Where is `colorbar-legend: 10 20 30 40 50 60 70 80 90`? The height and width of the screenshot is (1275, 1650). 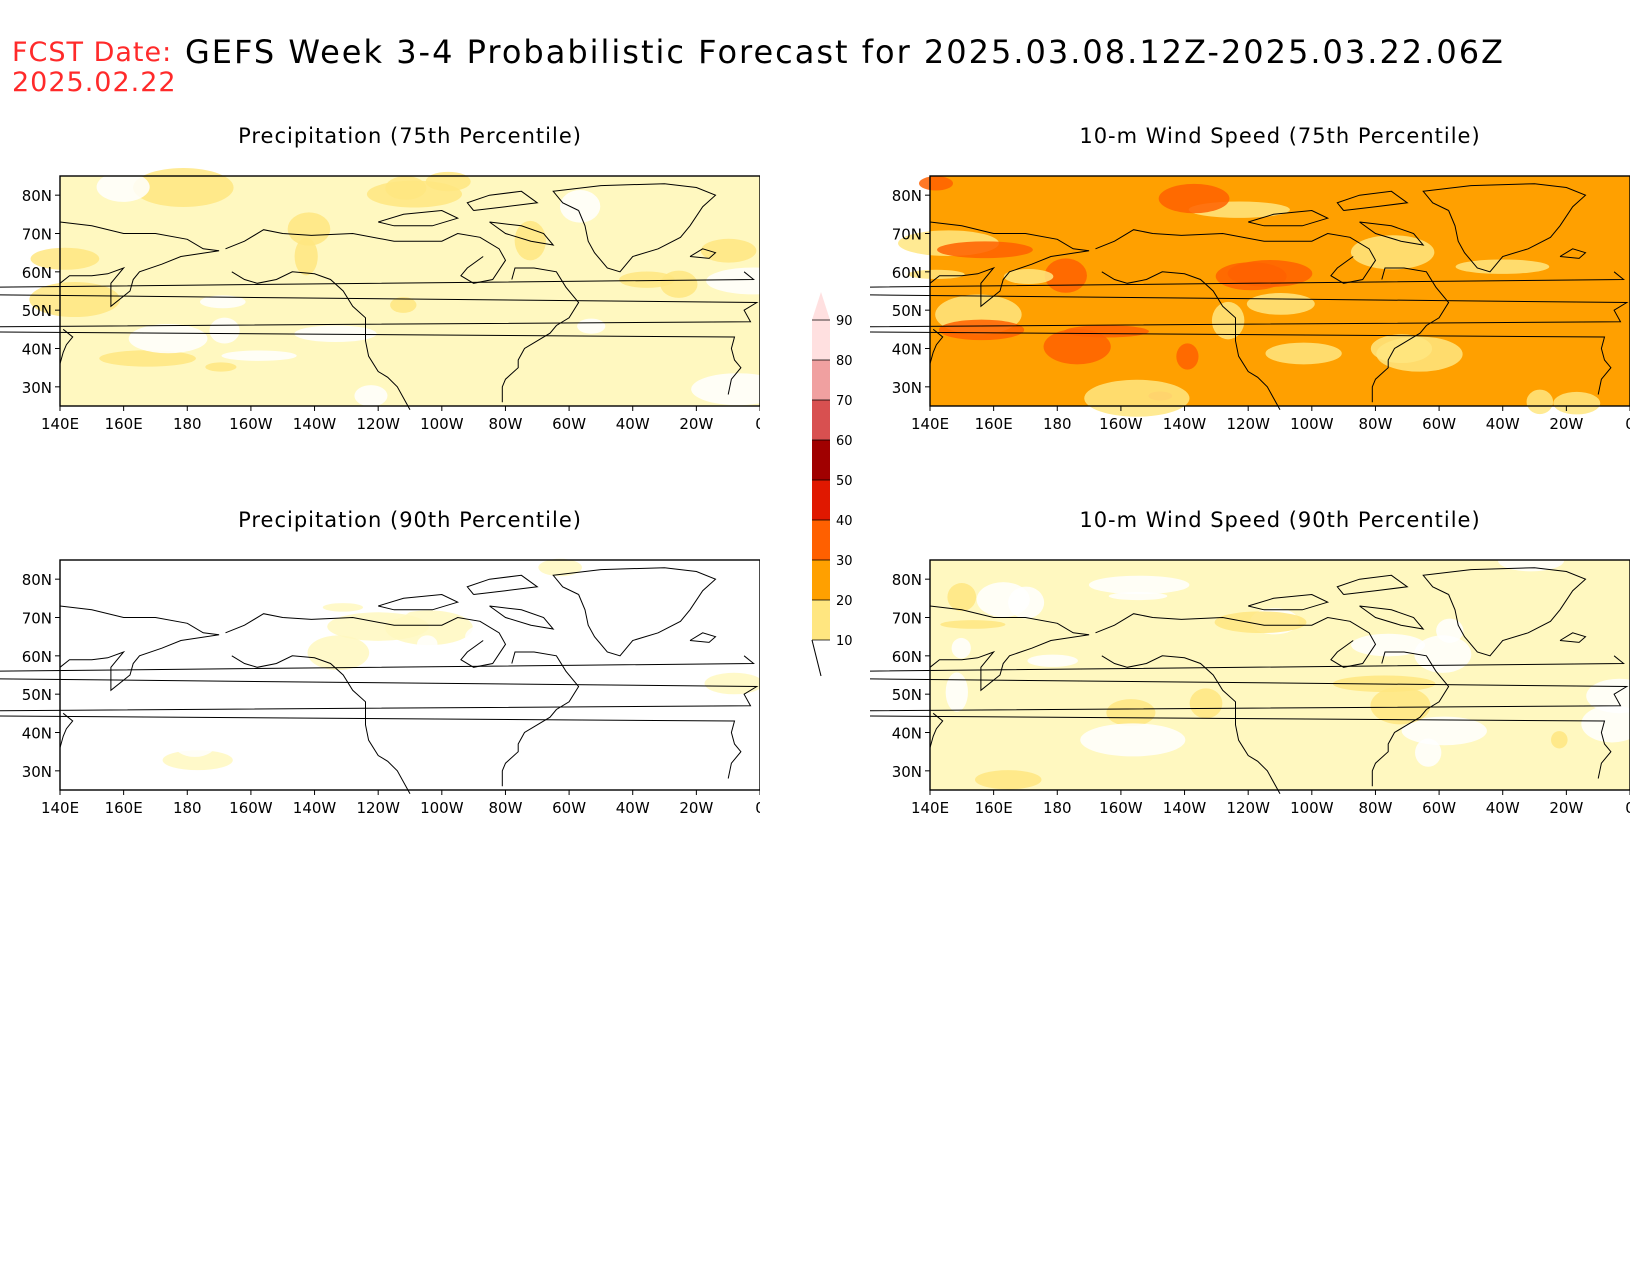 colorbar-legend: 10 20 30 40 50 60 70 80 90 is located at coordinates (832, 484).